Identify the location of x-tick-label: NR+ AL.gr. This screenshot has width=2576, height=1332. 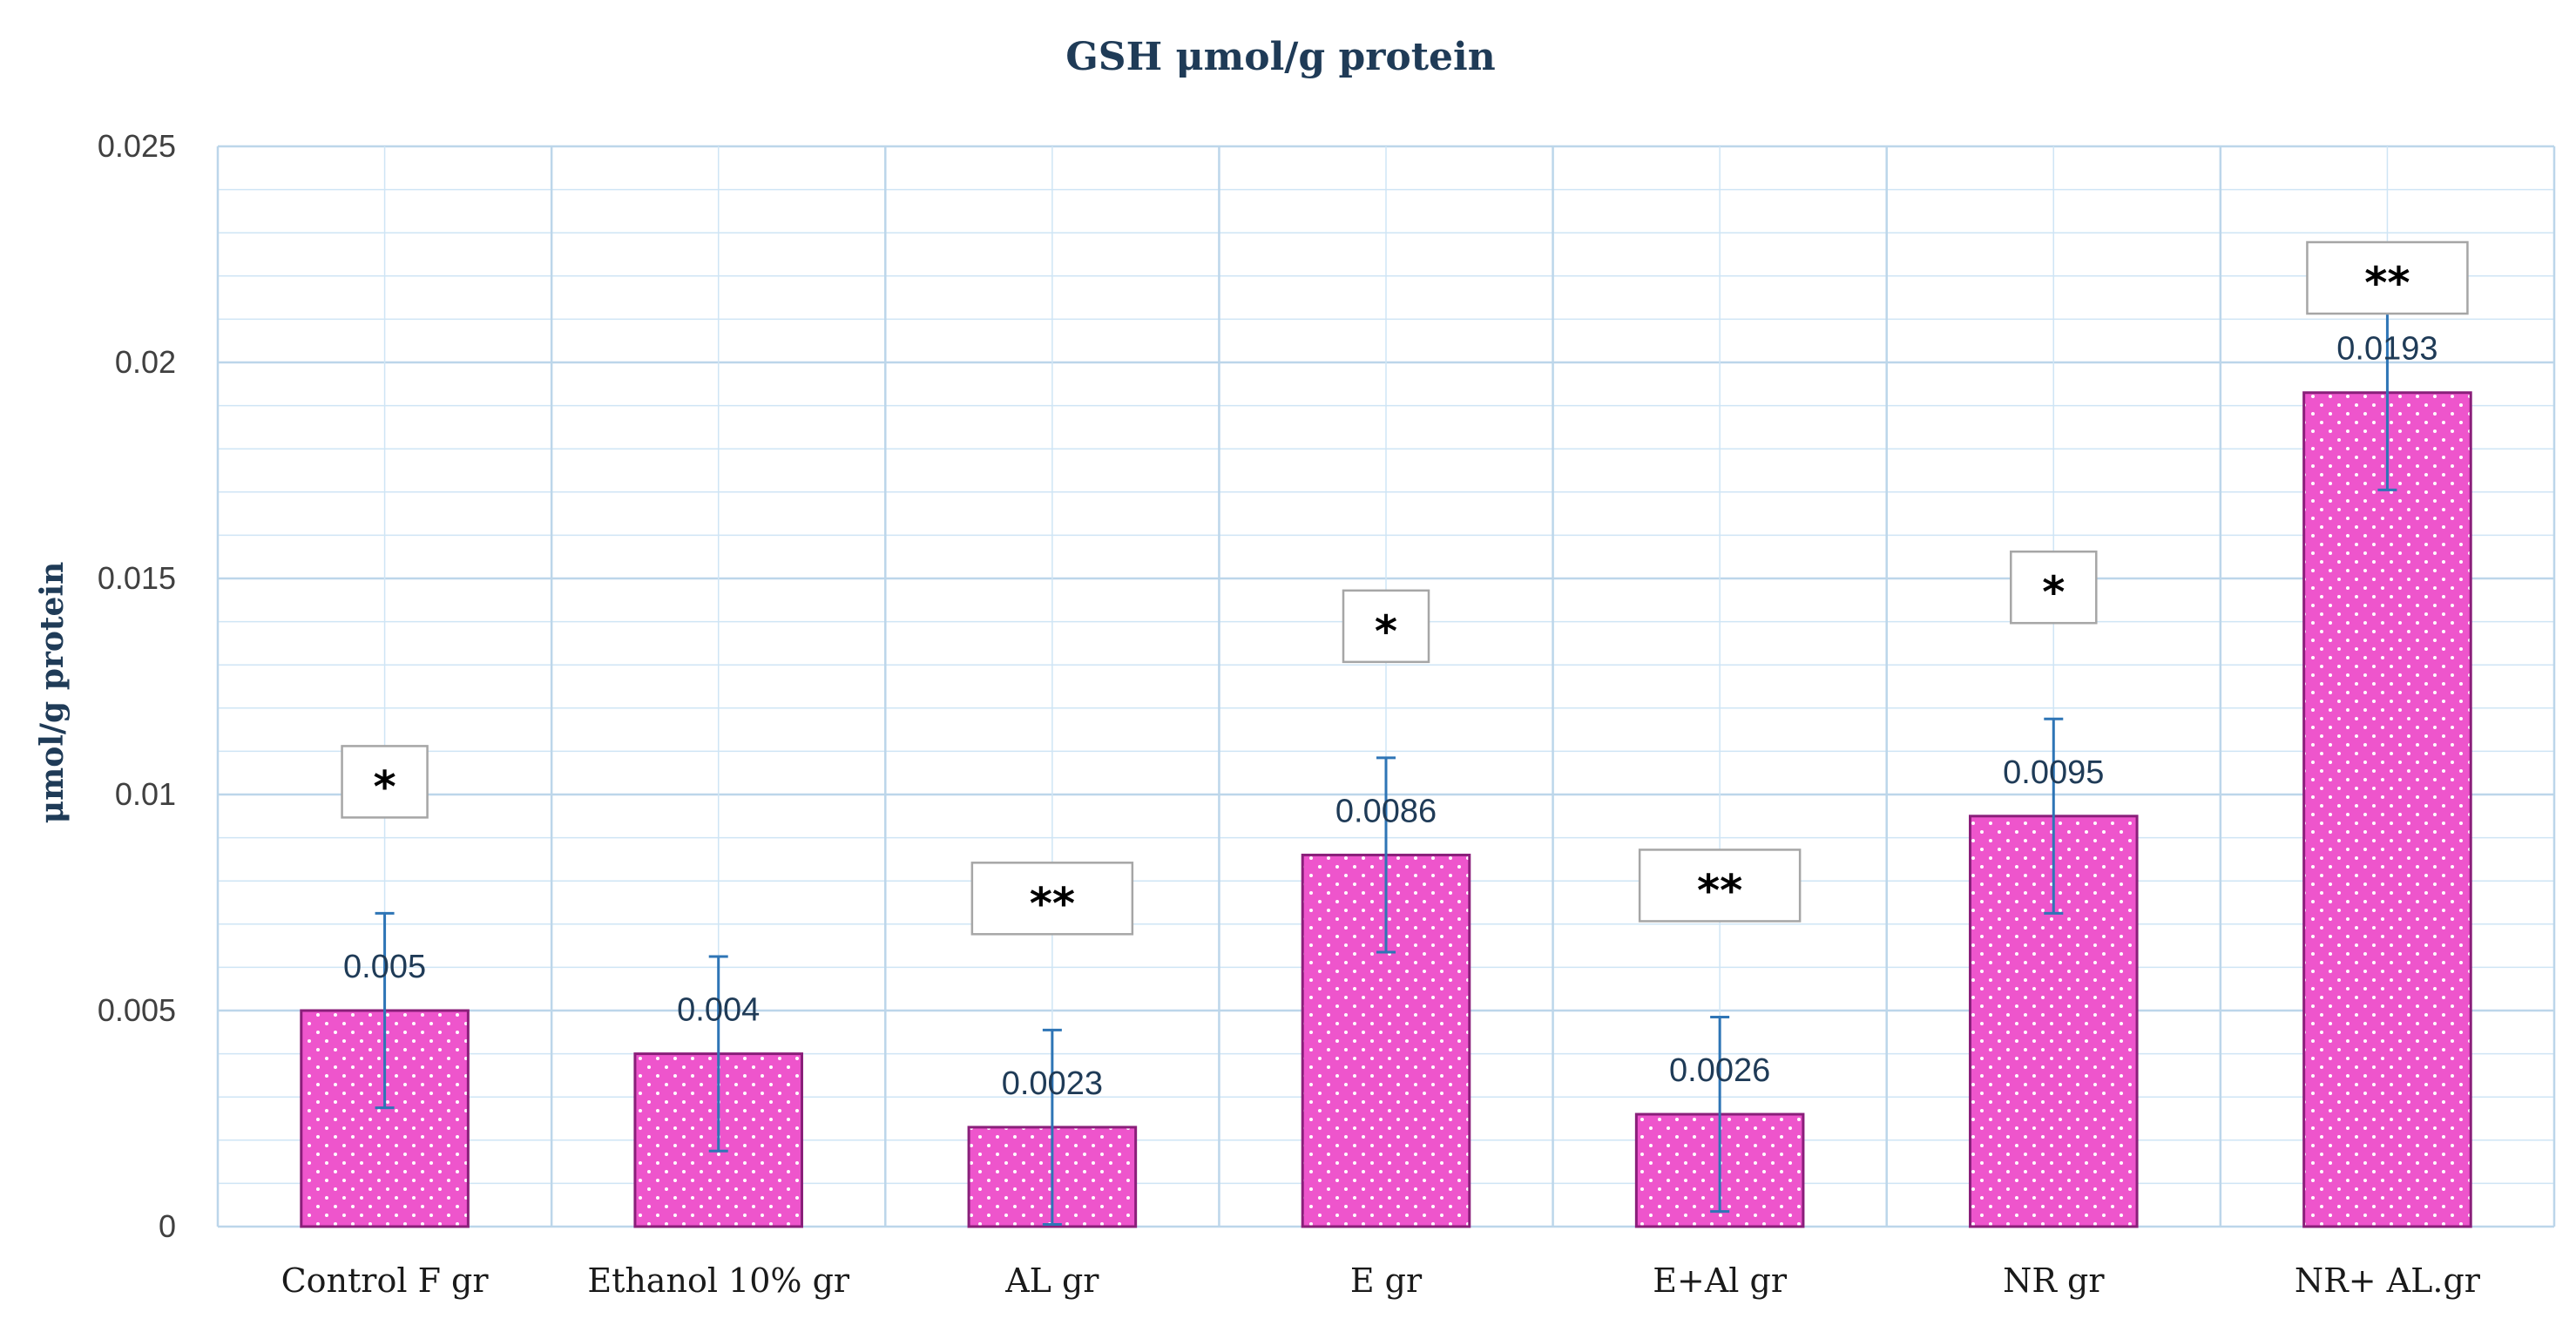
(2388, 1280).